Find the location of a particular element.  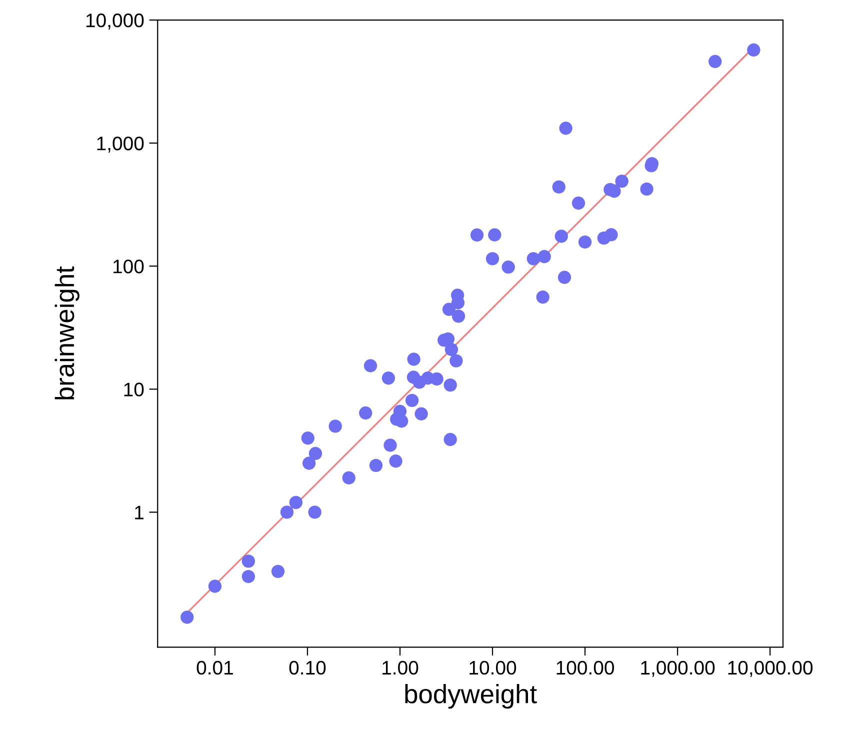

x-tick-label: 0.10 is located at coordinates (307, 667).